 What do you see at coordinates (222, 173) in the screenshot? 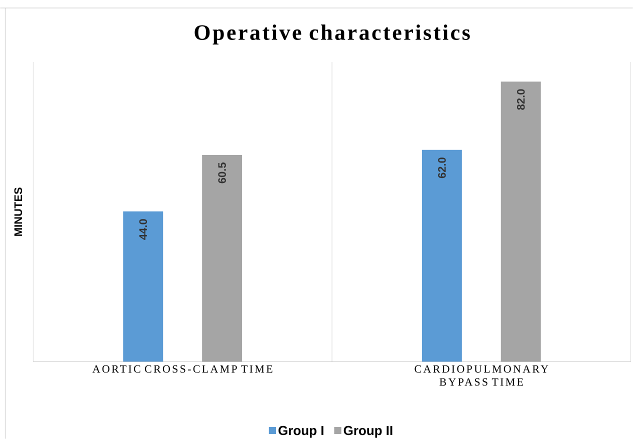
I see `data-label: 60.5` at bounding box center [222, 173].